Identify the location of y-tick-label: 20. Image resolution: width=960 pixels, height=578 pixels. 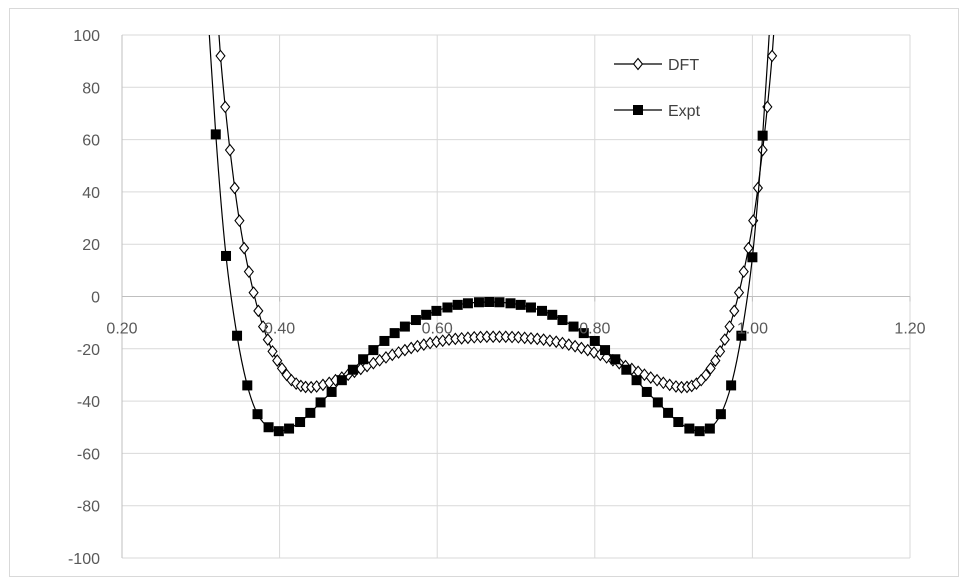
(91, 245).